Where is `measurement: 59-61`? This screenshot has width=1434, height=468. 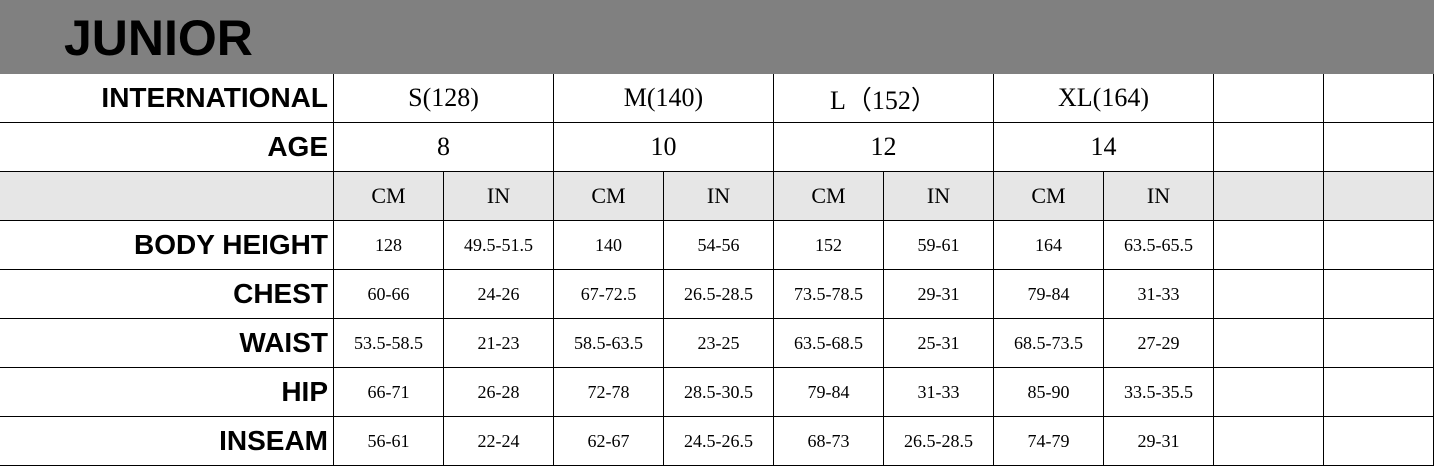 measurement: 59-61 is located at coordinates (939, 245).